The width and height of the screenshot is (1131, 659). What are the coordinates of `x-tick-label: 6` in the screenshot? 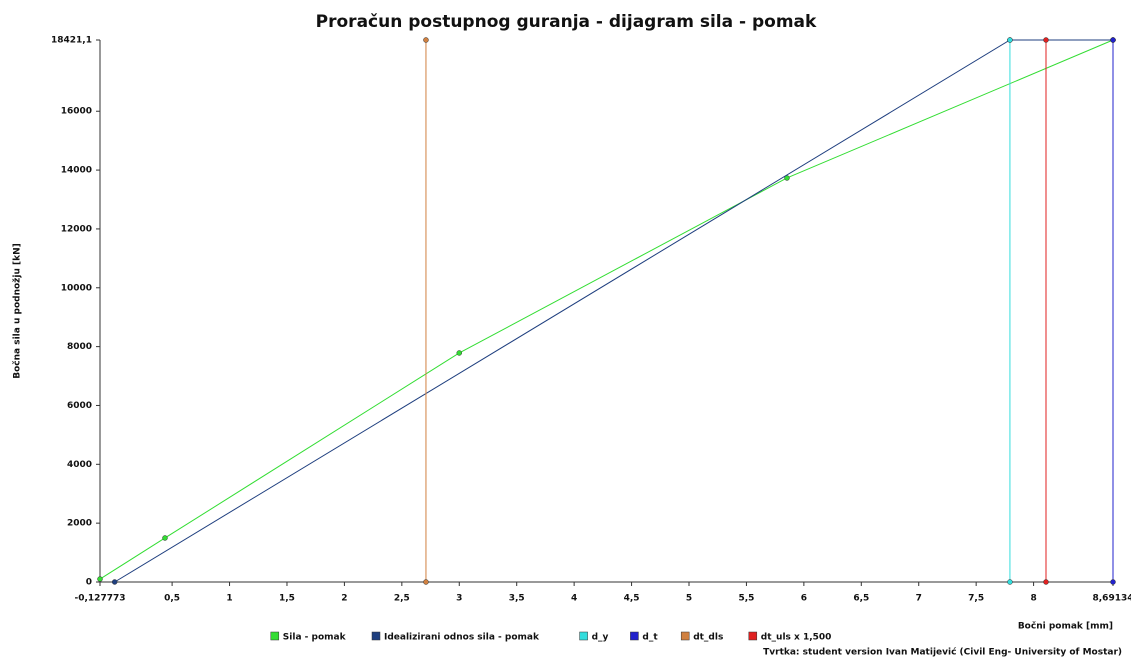 It's located at (804, 599).